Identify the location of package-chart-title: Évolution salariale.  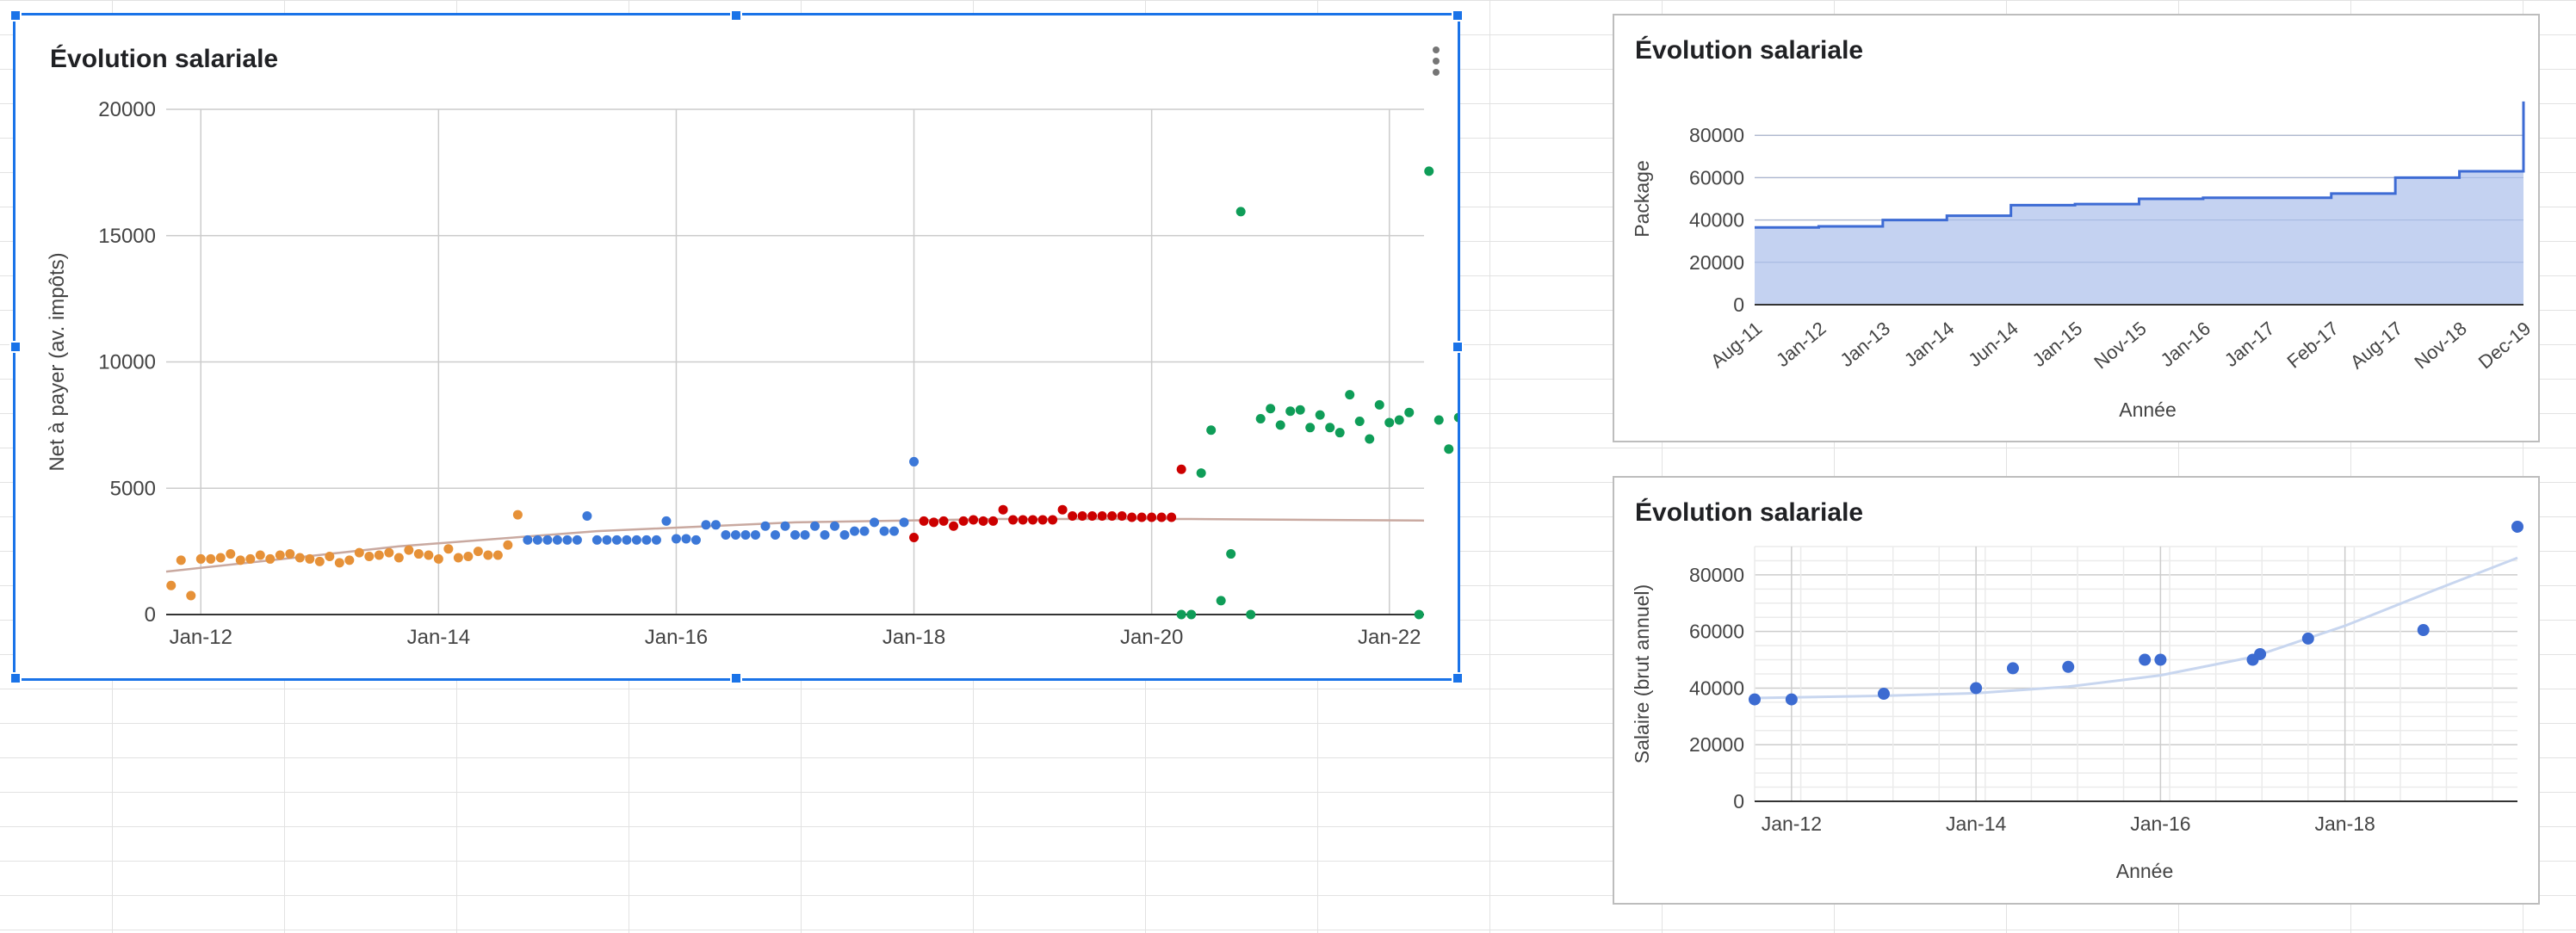
(1750, 51).